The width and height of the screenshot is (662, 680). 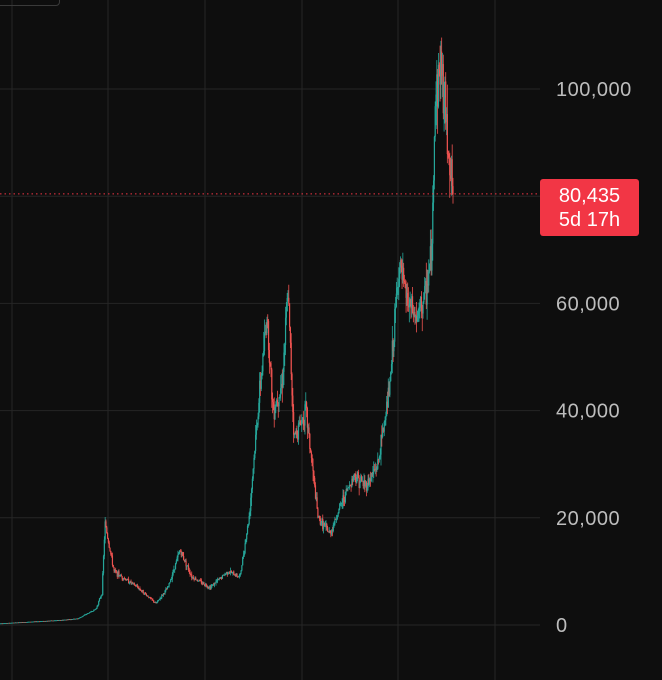 What do you see at coordinates (30, 3) in the screenshot?
I see `corner-tab` at bounding box center [30, 3].